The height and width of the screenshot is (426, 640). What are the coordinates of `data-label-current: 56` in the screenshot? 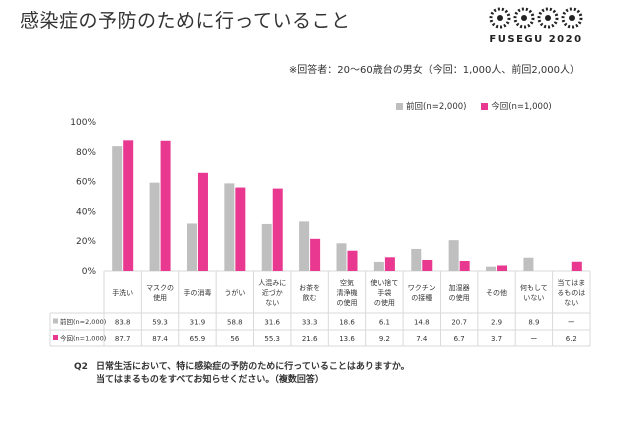 It's located at (234, 339).